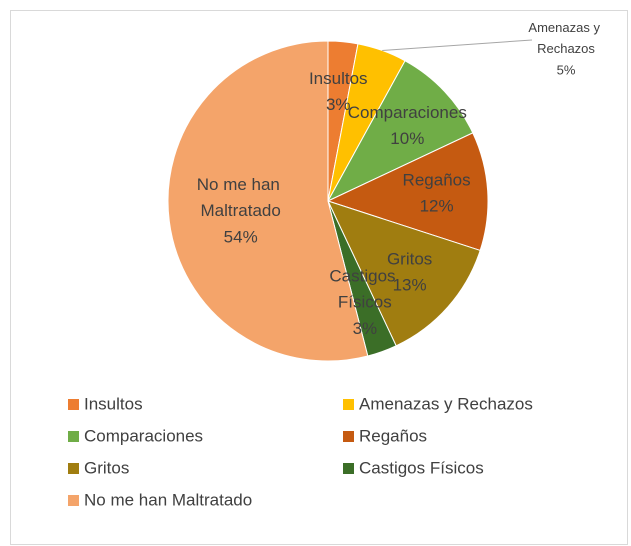 This screenshot has width=631, height=546. What do you see at coordinates (421, 467) in the screenshot?
I see `legend-label: Castigos Físicos` at bounding box center [421, 467].